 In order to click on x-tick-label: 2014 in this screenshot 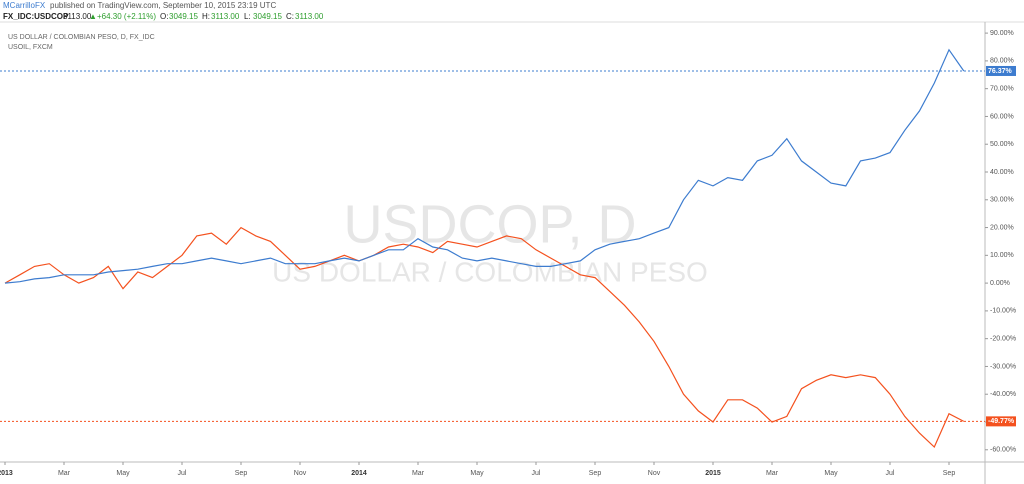, I will do `click(359, 473)`.